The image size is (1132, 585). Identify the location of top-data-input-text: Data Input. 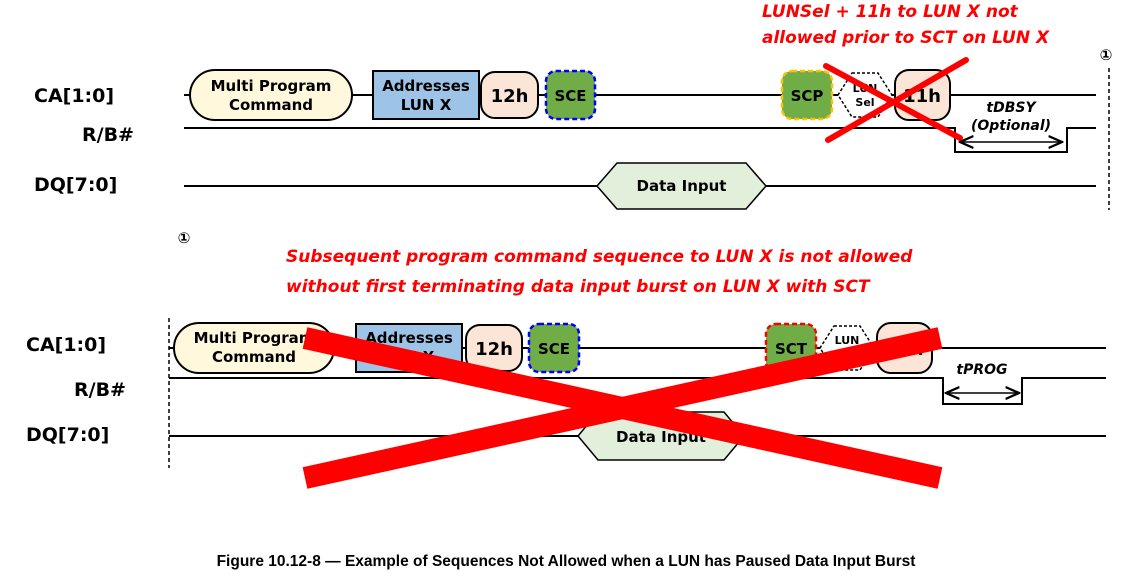
(682, 186).